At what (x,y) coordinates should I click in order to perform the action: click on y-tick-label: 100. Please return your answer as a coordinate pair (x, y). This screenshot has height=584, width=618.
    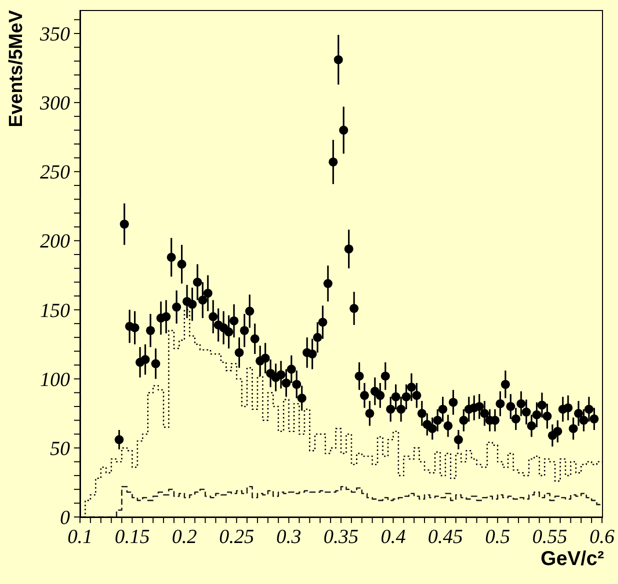
    Looking at the image, I should click on (55, 379).